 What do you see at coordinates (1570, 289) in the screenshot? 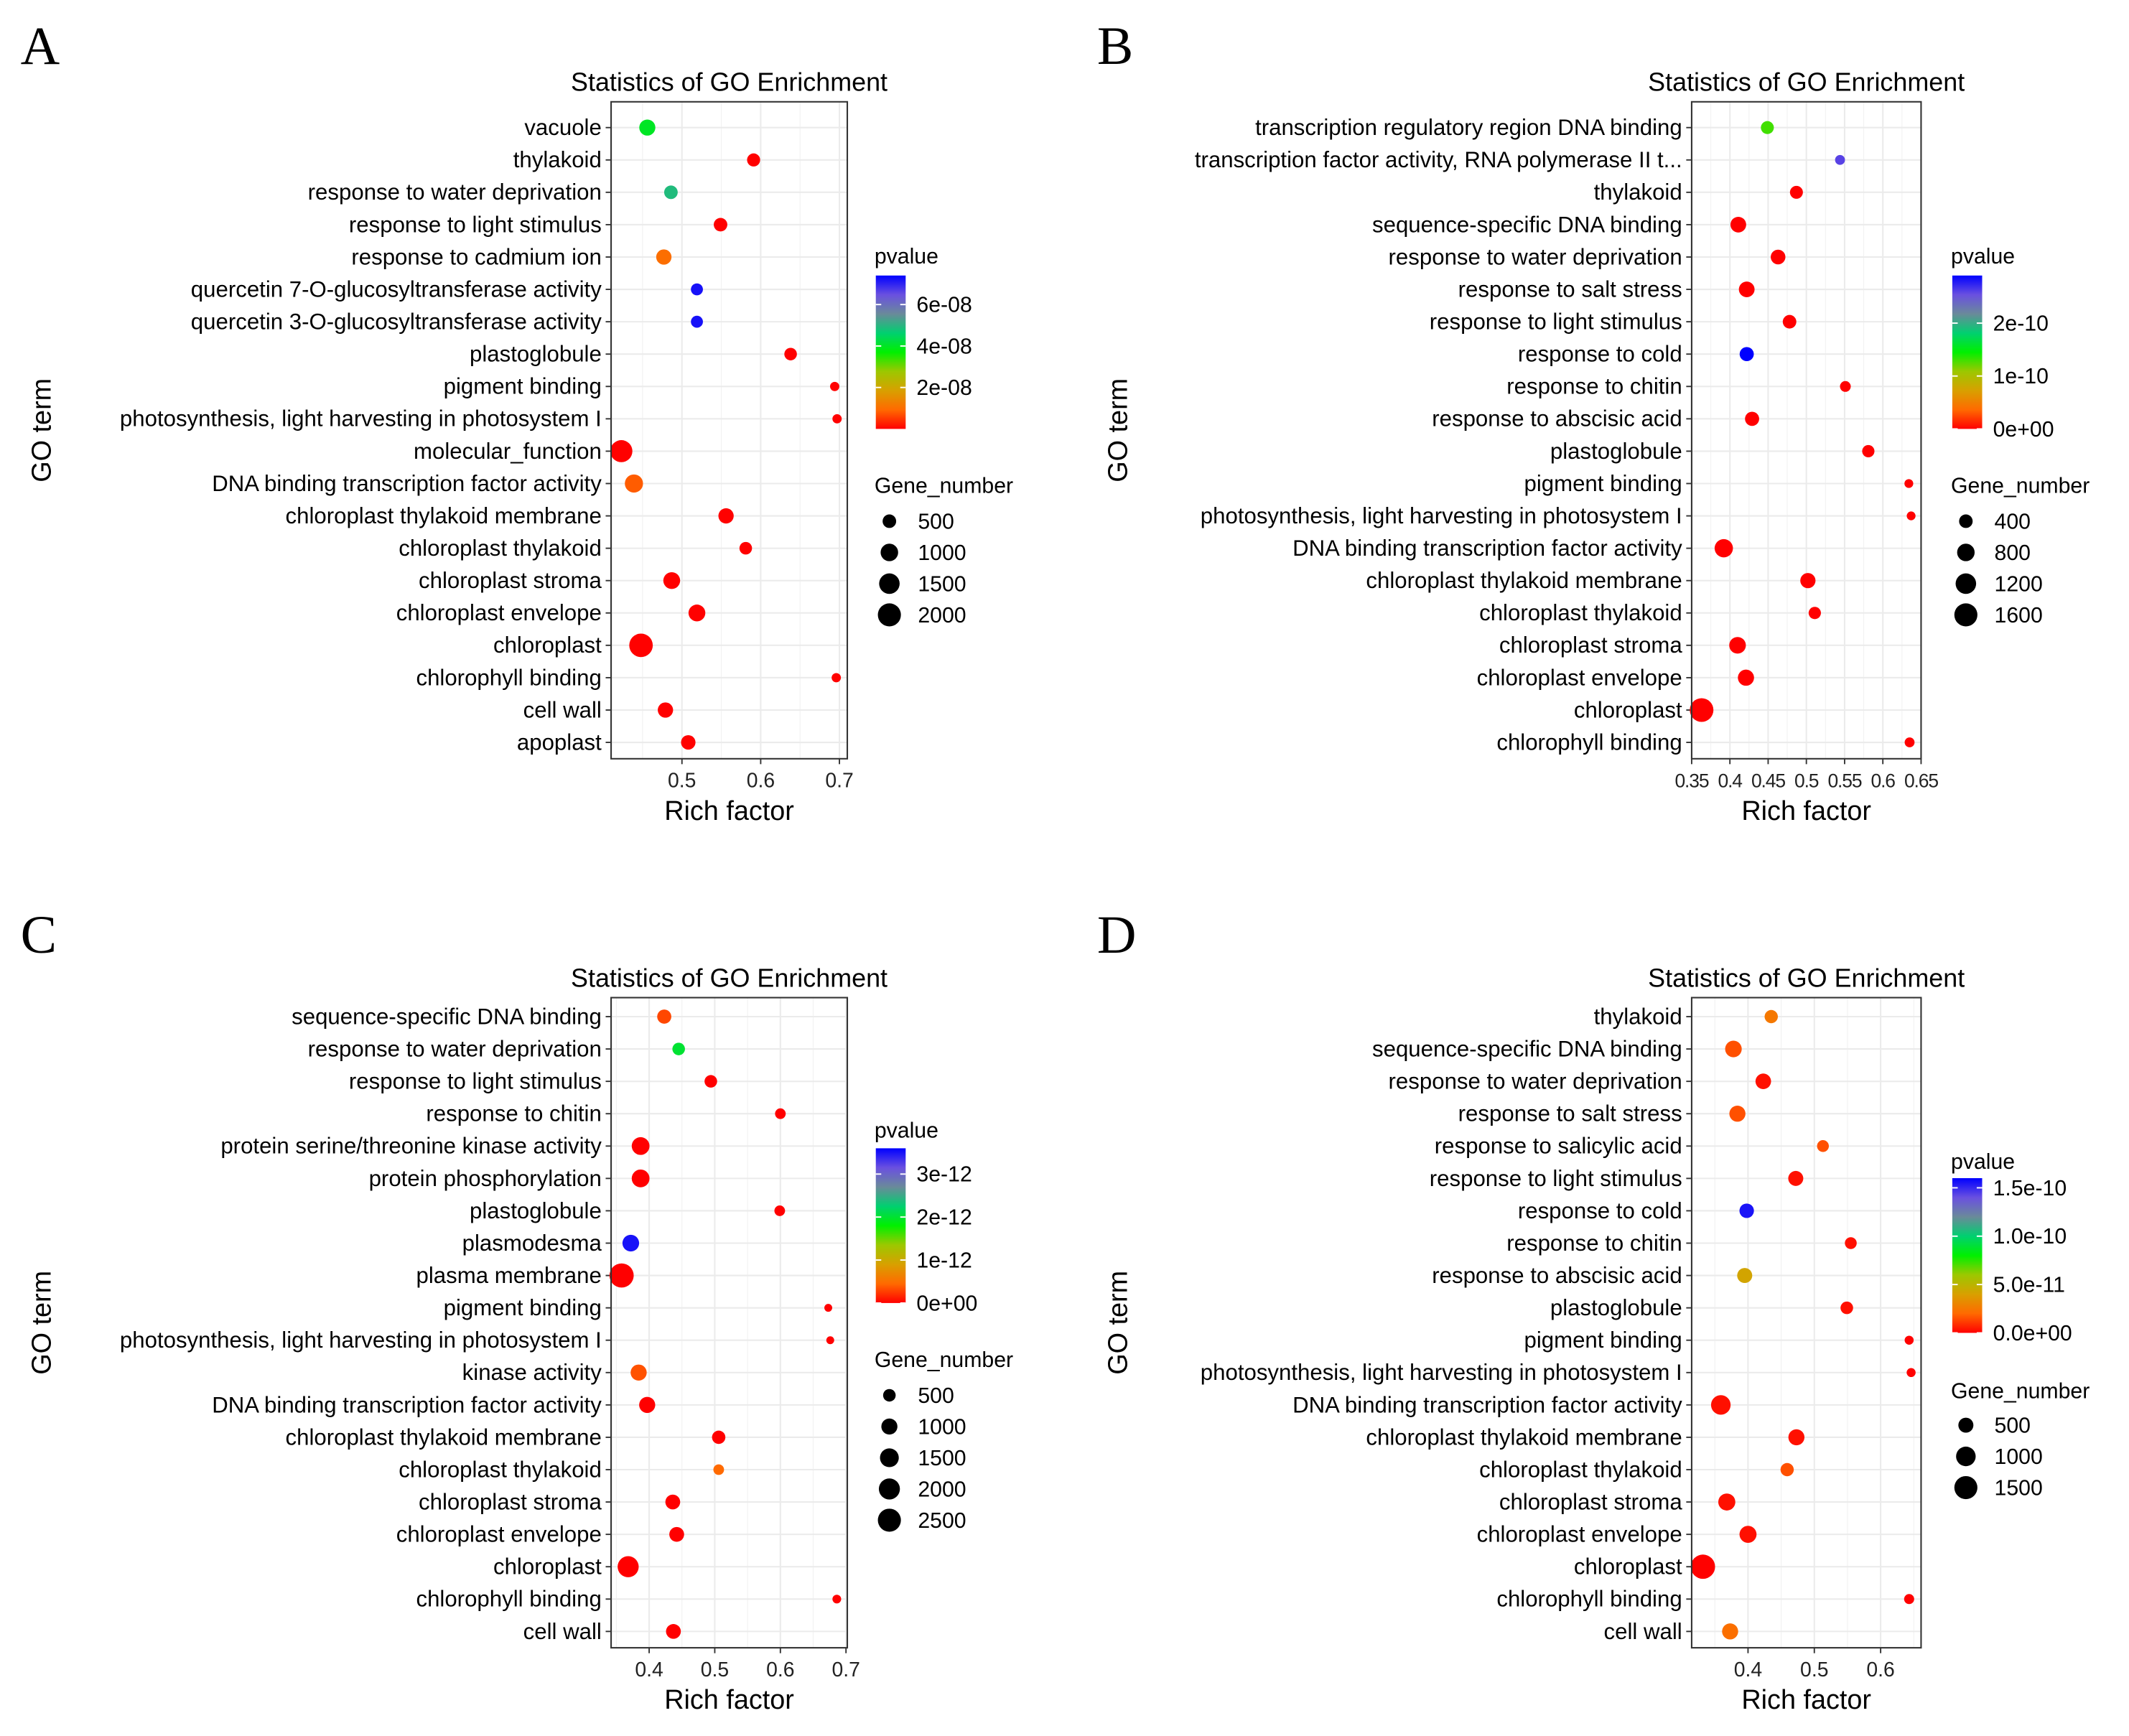
I see `go-term-label: response to salt stress` at bounding box center [1570, 289].